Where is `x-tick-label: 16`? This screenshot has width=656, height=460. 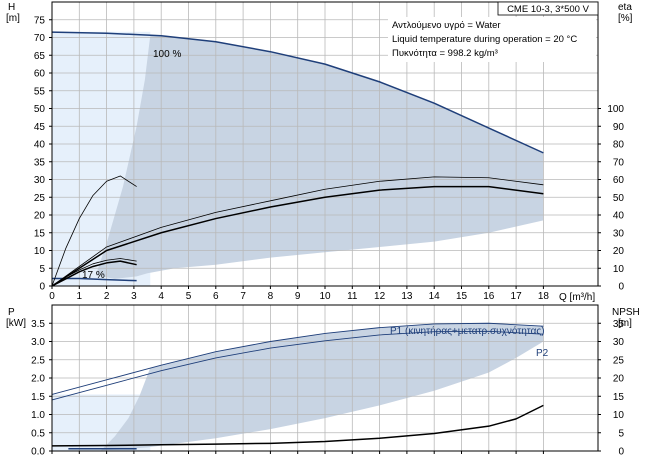 x-tick-label: 16 is located at coordinates (489, 296).